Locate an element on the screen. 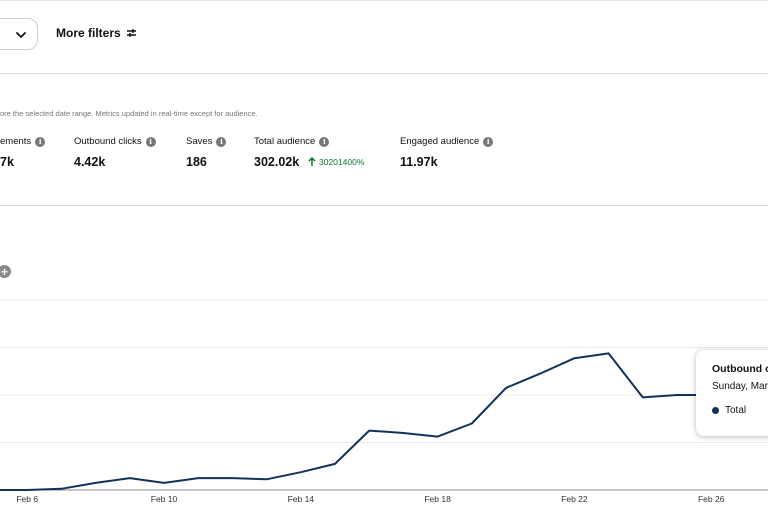 The height and width of the screenshot is (512, 768). metric-change: 30201400% is located at coordinates (336, 162).